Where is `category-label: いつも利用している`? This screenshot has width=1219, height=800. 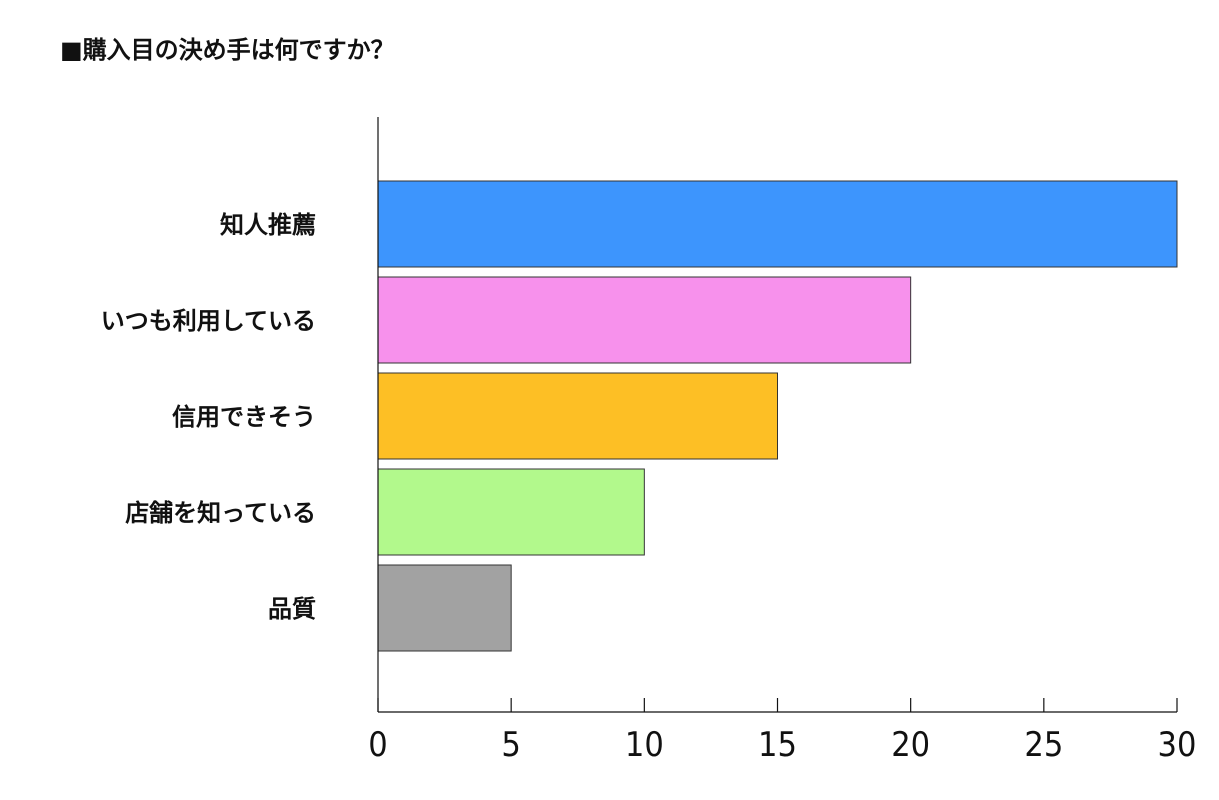 category-label: いつも利用している is located at coordinates (208, 321).